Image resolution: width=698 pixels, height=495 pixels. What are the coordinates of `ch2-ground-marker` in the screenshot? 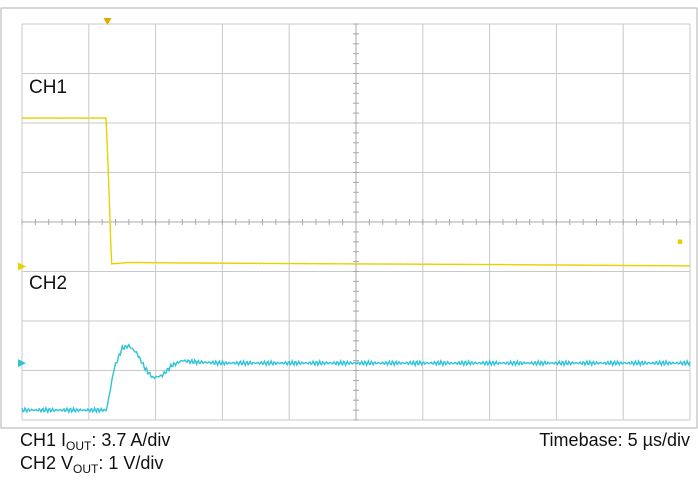 It's located at (22, 363).